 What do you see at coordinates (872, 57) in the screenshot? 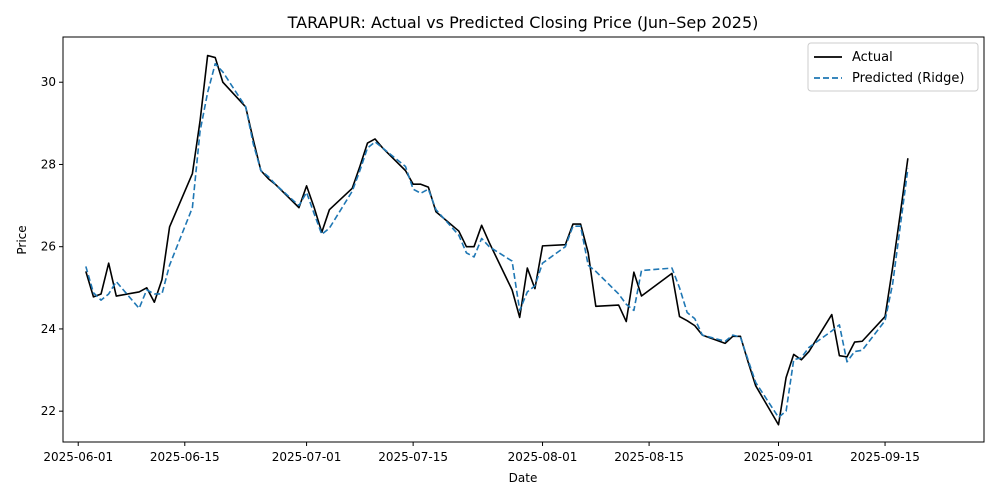
I see `legend-label-actual: Actual` at bounding box center [872, 57].